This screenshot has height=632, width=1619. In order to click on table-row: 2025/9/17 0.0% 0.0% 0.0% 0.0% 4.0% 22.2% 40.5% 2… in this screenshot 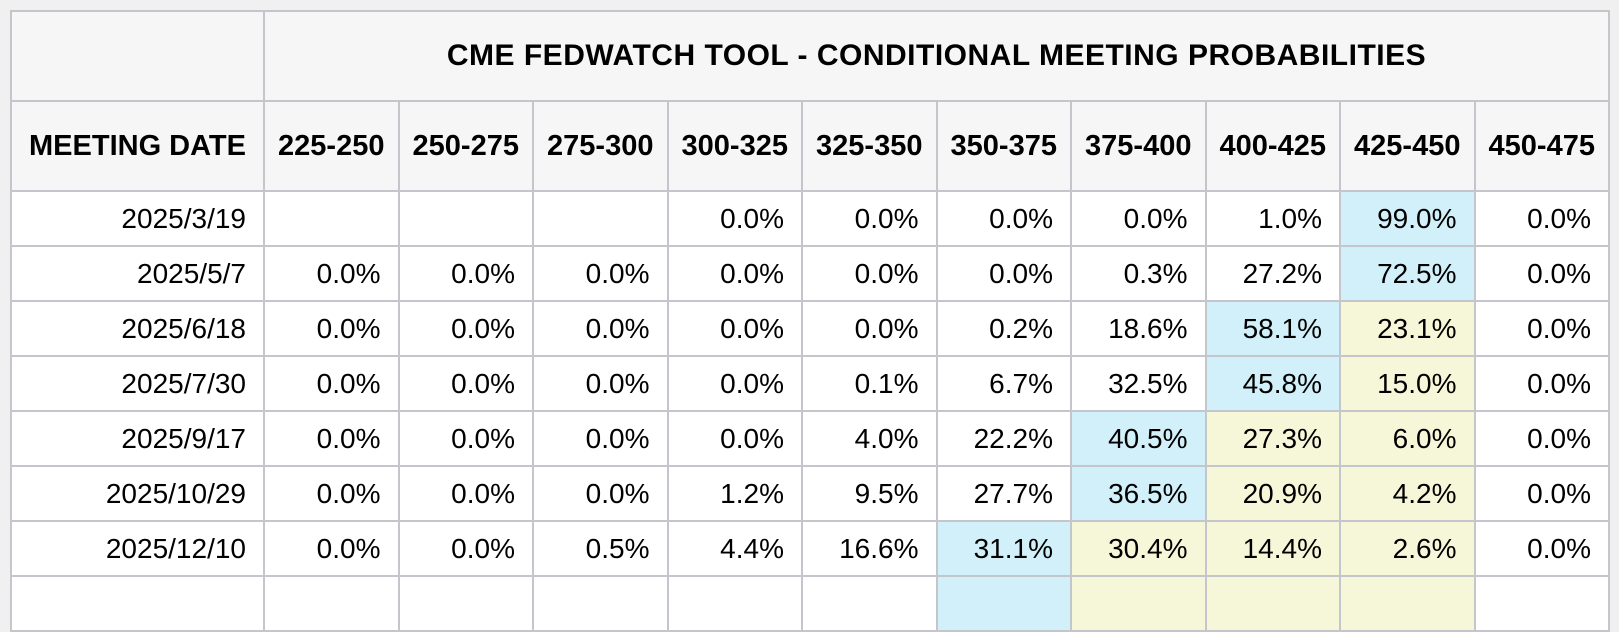, I will do `click(810, 438)`.